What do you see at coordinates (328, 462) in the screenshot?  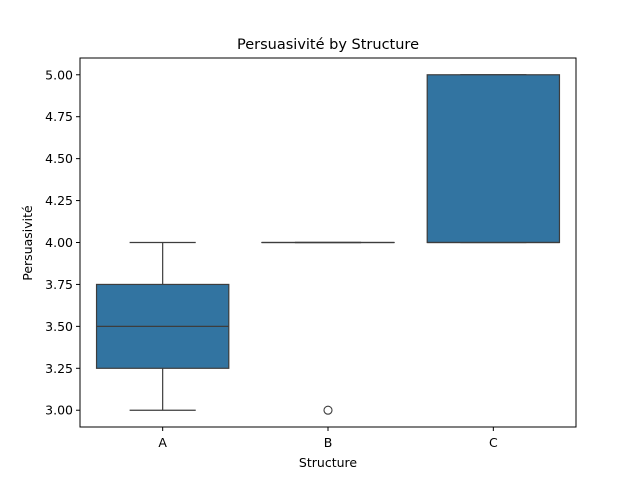 I see `x-axis-title: Structure` at bounding box center [328, 462].